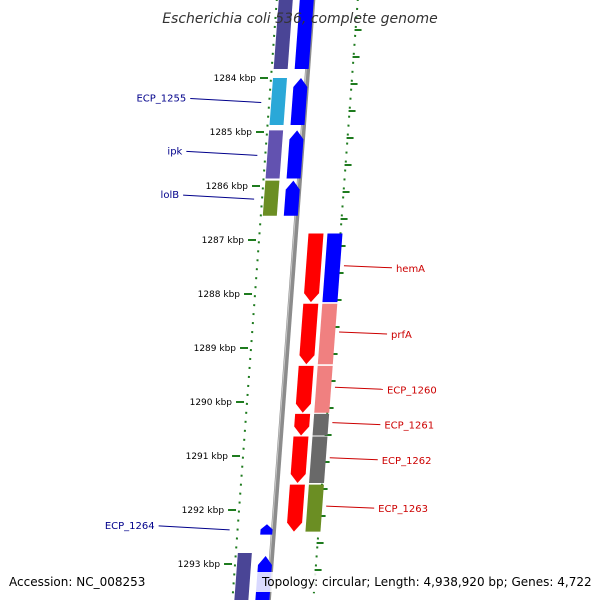  What do you see at coordinates (304, 34) in the screenshot?
I see `cropped-cds-block-top` at bounding box center [304, 34].